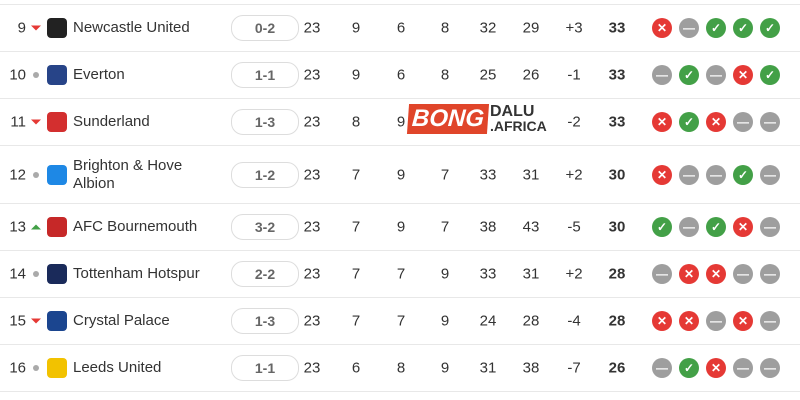 This screenshot has height=400, width=800. Describe the element at coordinates (128, 174) in the screenshot. I see `team-name: Brighton & Hove Albion` at that location.